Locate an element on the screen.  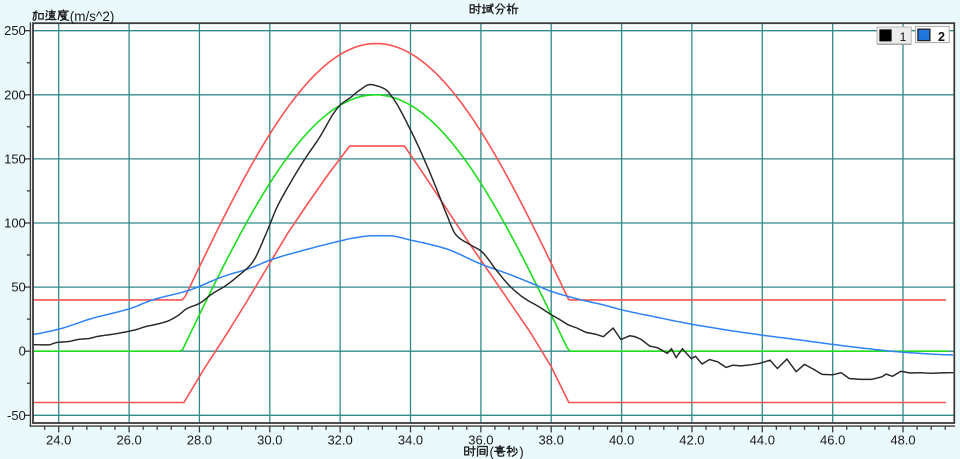
svg-text: 38.0 is located at coordinates (551, 439).